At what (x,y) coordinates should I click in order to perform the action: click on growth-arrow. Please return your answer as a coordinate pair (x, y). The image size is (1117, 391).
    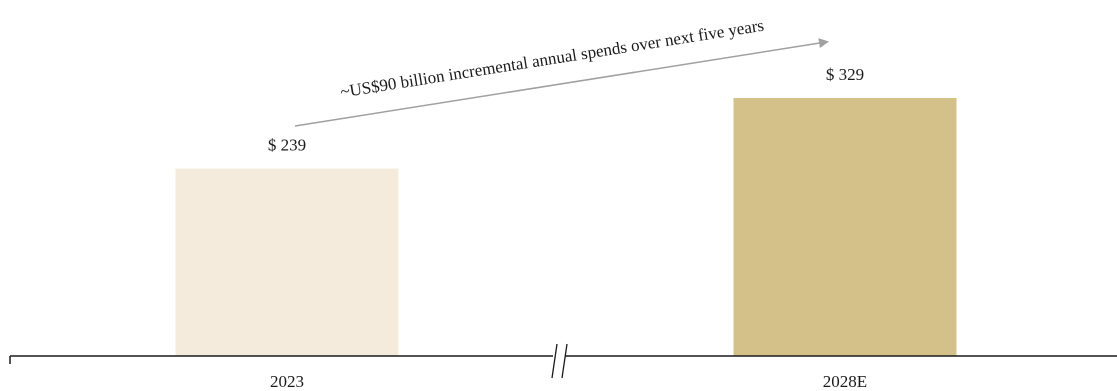
    Looking at the image, I should click on (561, 82).